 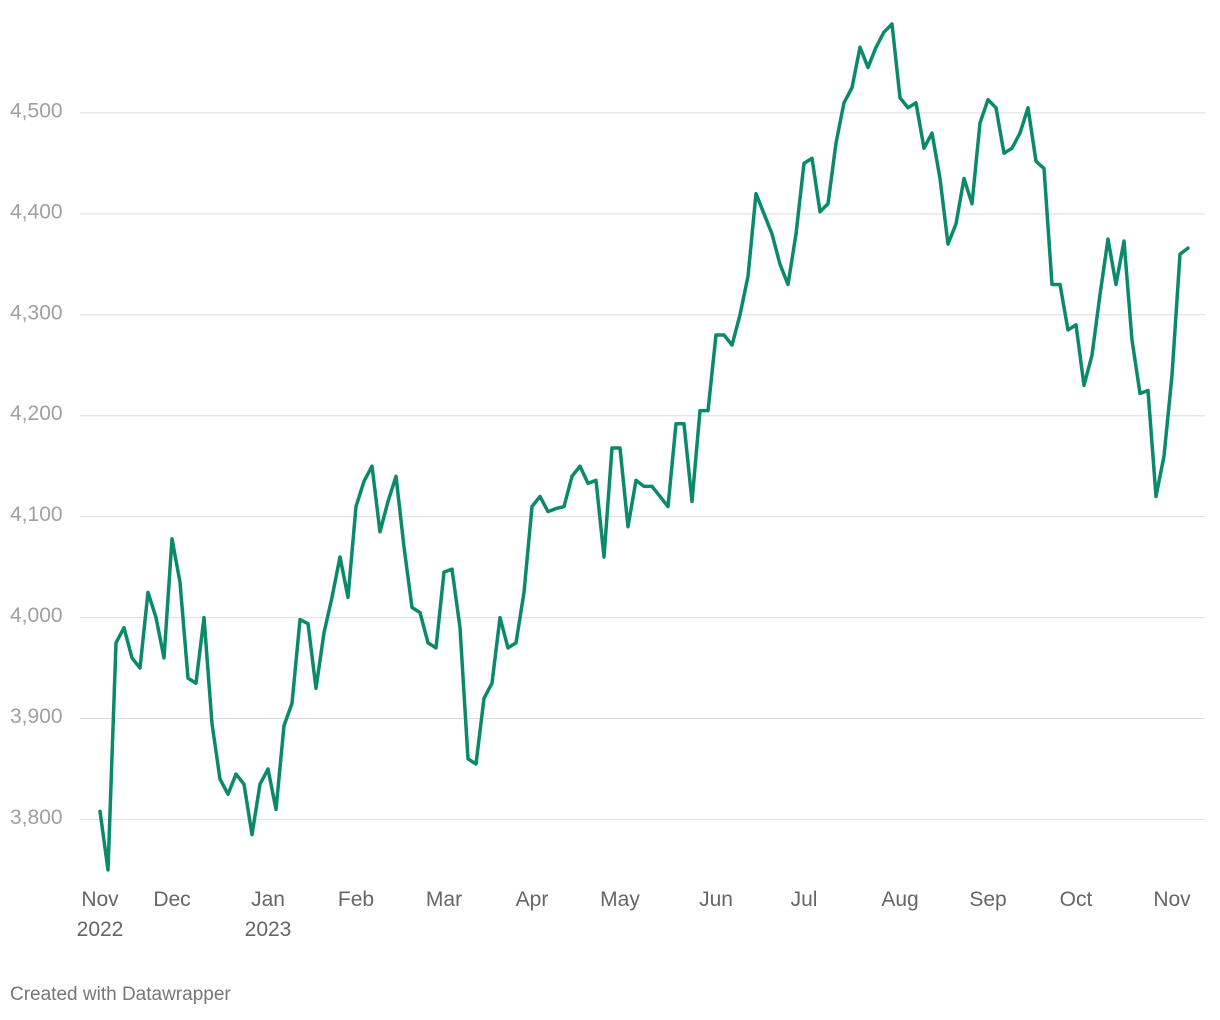 I want to click on x-tick-label: Jul, so click(x=804, y=899).